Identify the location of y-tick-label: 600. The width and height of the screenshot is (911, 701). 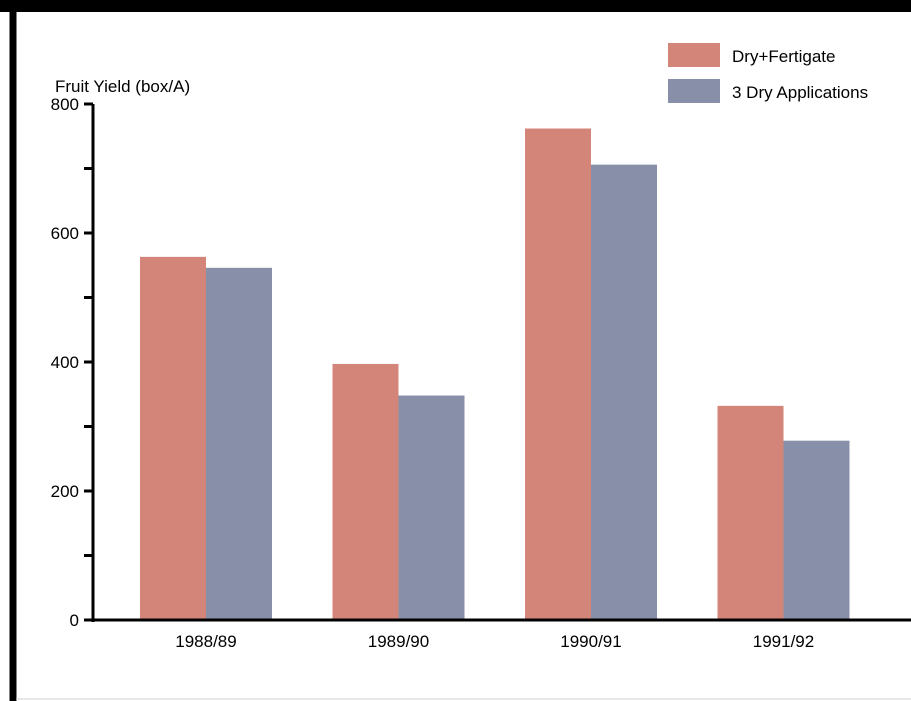
(65, 233).